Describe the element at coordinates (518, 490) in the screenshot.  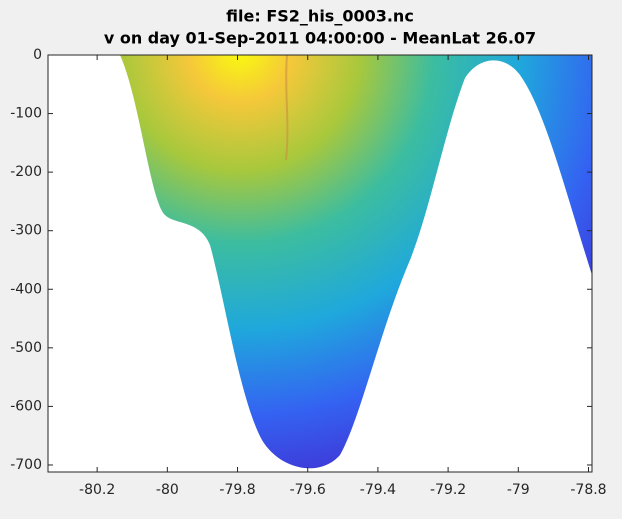
I see `x-tick-label: -79` at that location.